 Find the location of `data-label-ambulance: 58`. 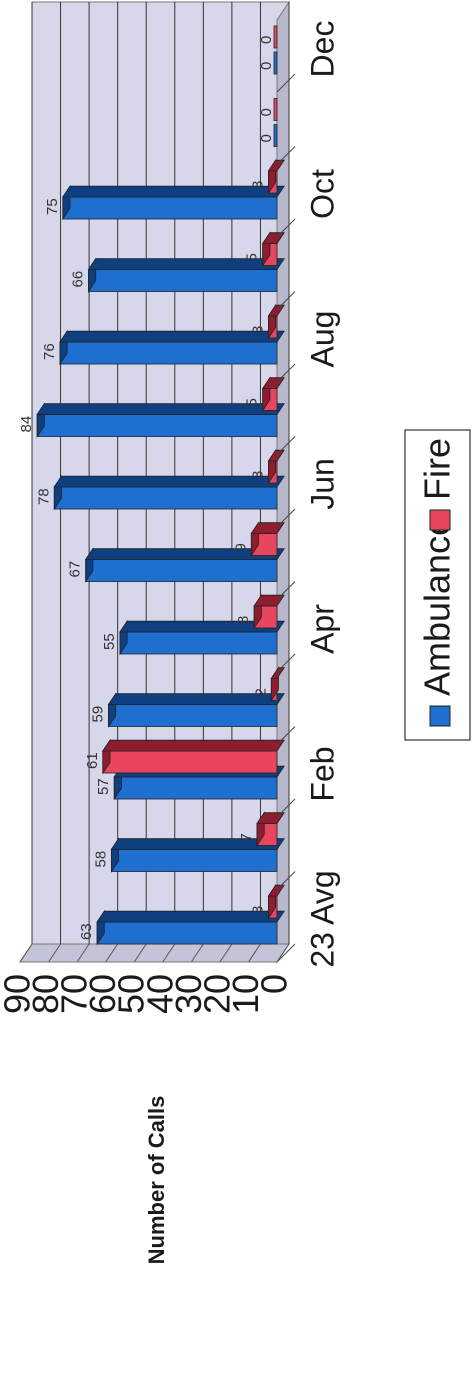

data-label-ambulance: 58 is located at coordinates (100, 859).